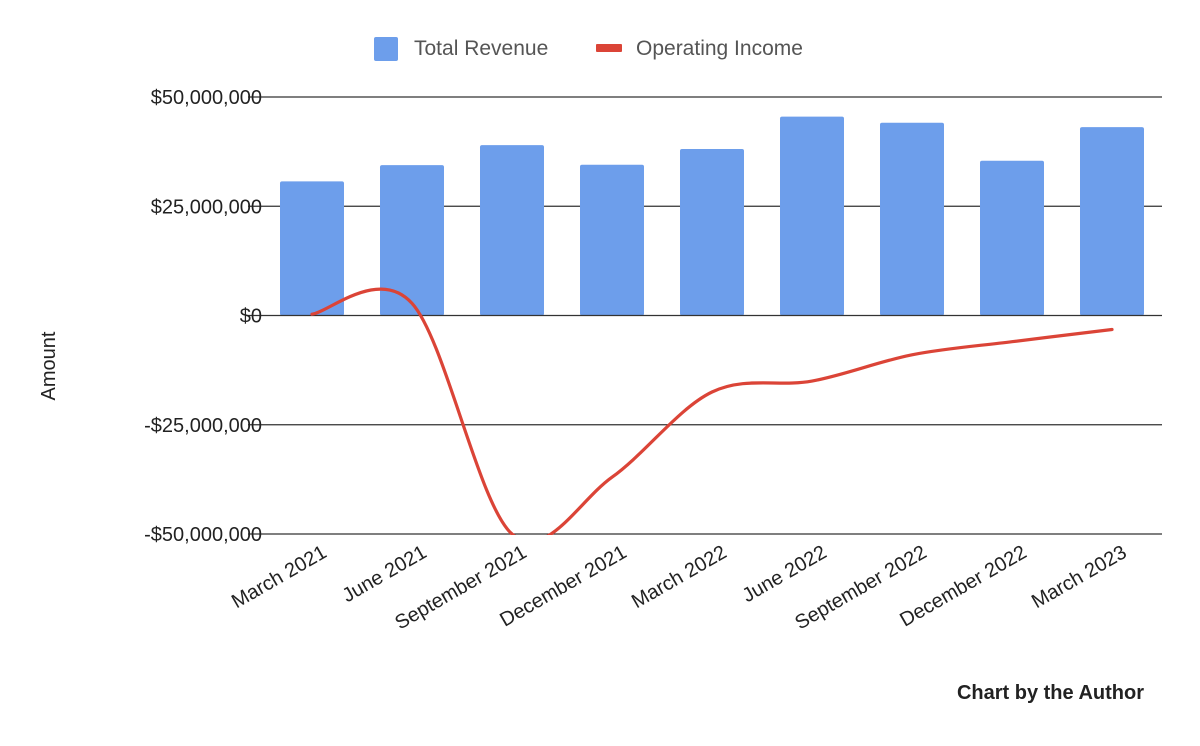 The width and height of the screenshot is (1200, 746). Describe the element at coordinates (385, 574) in the screenshot. I see `x-tick-label-2: June 2021` at that location.